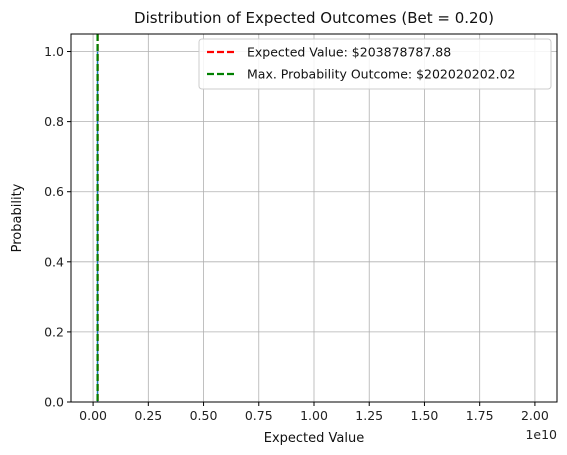 The image size is (567, 455). Describe the element at coordinates (57, 227) in the screenshot. I see `y-ticks: 0.0 0.2 0.4 0.6 0.8 1.0` at that location.